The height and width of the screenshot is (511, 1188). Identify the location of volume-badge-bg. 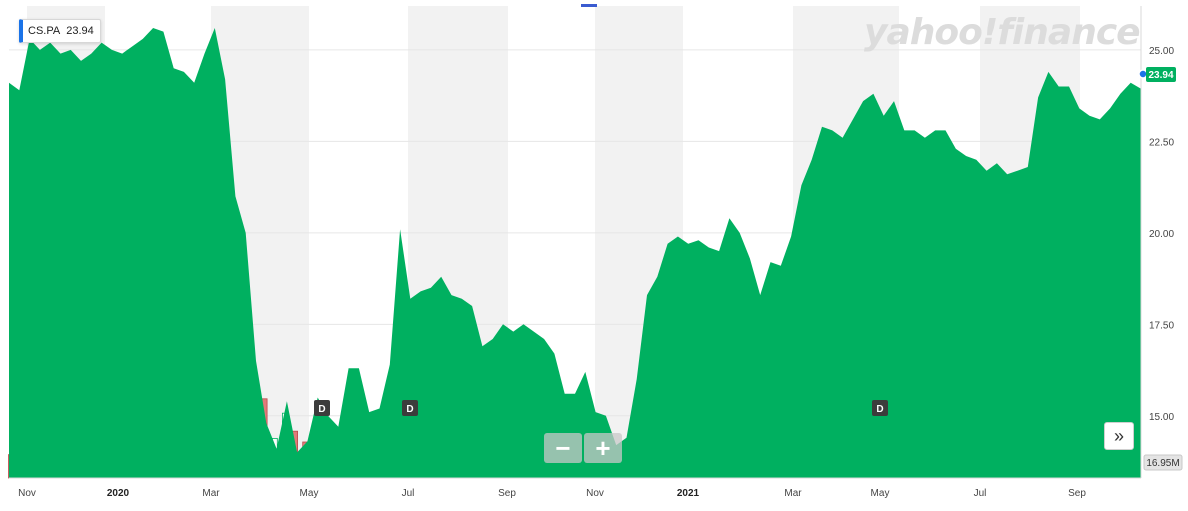
(1163, 462).